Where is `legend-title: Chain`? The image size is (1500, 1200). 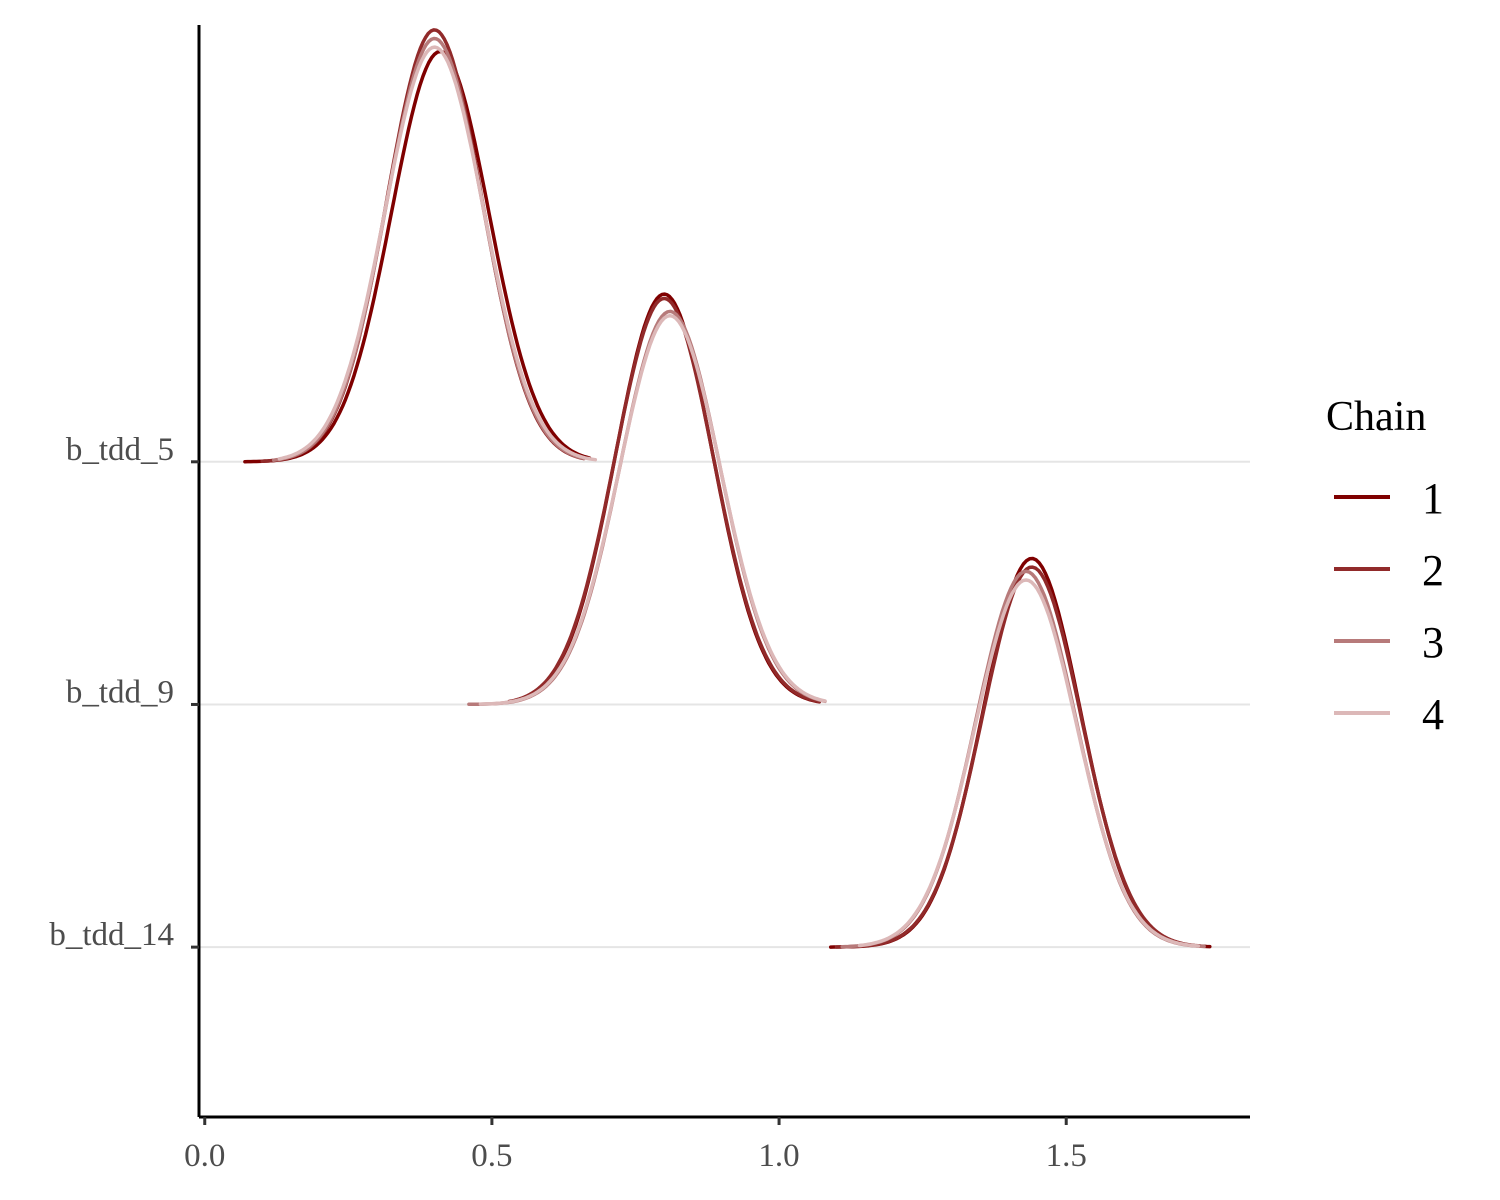 legend-title: Chain is located at coordinates (1376, 417).